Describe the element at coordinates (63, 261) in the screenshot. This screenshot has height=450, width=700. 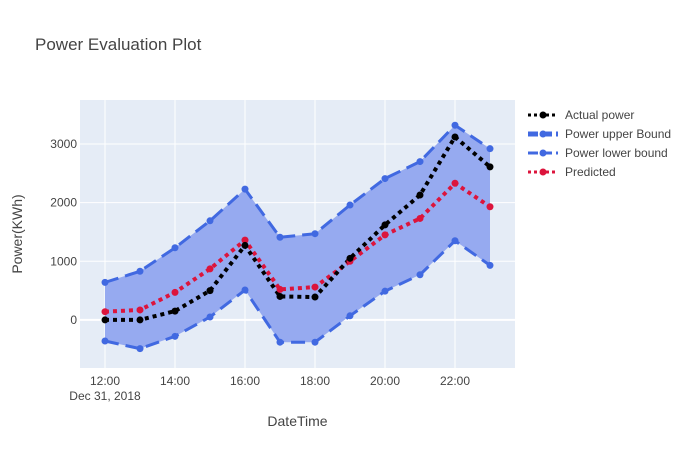
I see `y-tick-label: 1000` at that location.